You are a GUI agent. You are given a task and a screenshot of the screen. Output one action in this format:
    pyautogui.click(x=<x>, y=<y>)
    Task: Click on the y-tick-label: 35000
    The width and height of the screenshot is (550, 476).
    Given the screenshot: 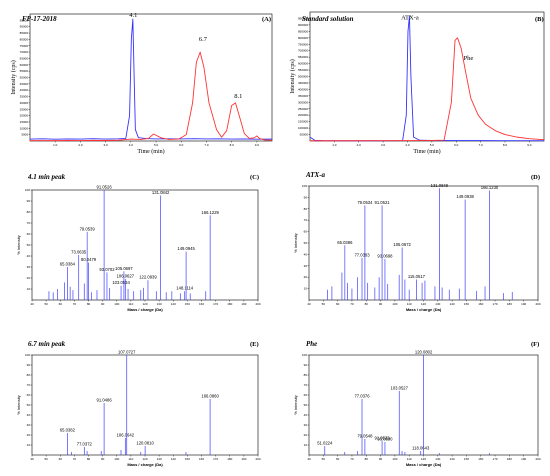 What is the action you would take?
    pyautogui.click(x=24, y=97)
    